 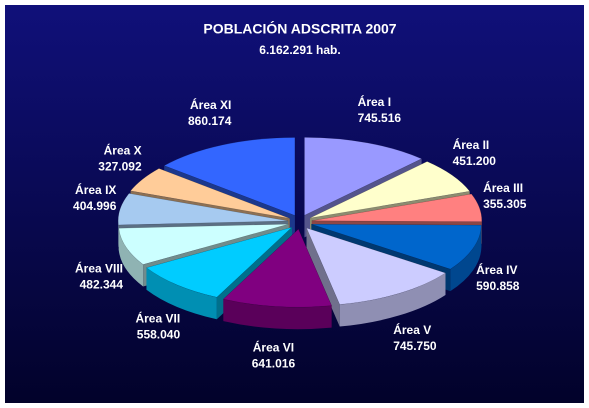 What do you see at coordinates (380, 118) in the screenshot?
I see `slice-value: 745.516` at bounding box center [380, 118].